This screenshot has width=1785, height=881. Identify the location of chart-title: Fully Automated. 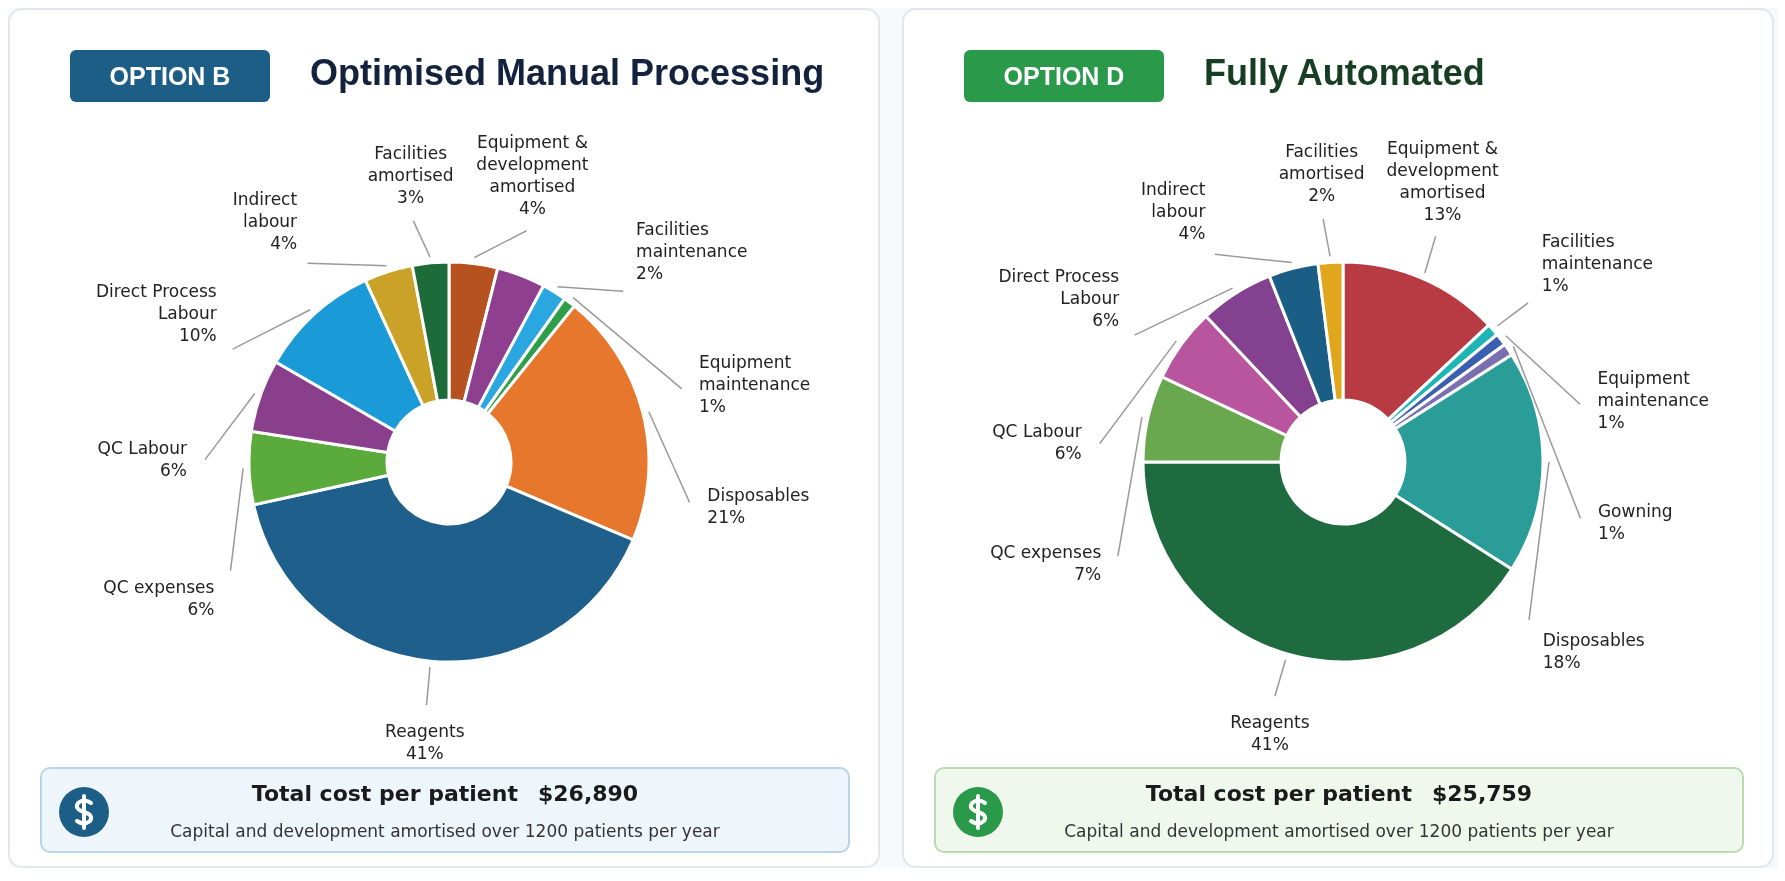
(1344, 73).